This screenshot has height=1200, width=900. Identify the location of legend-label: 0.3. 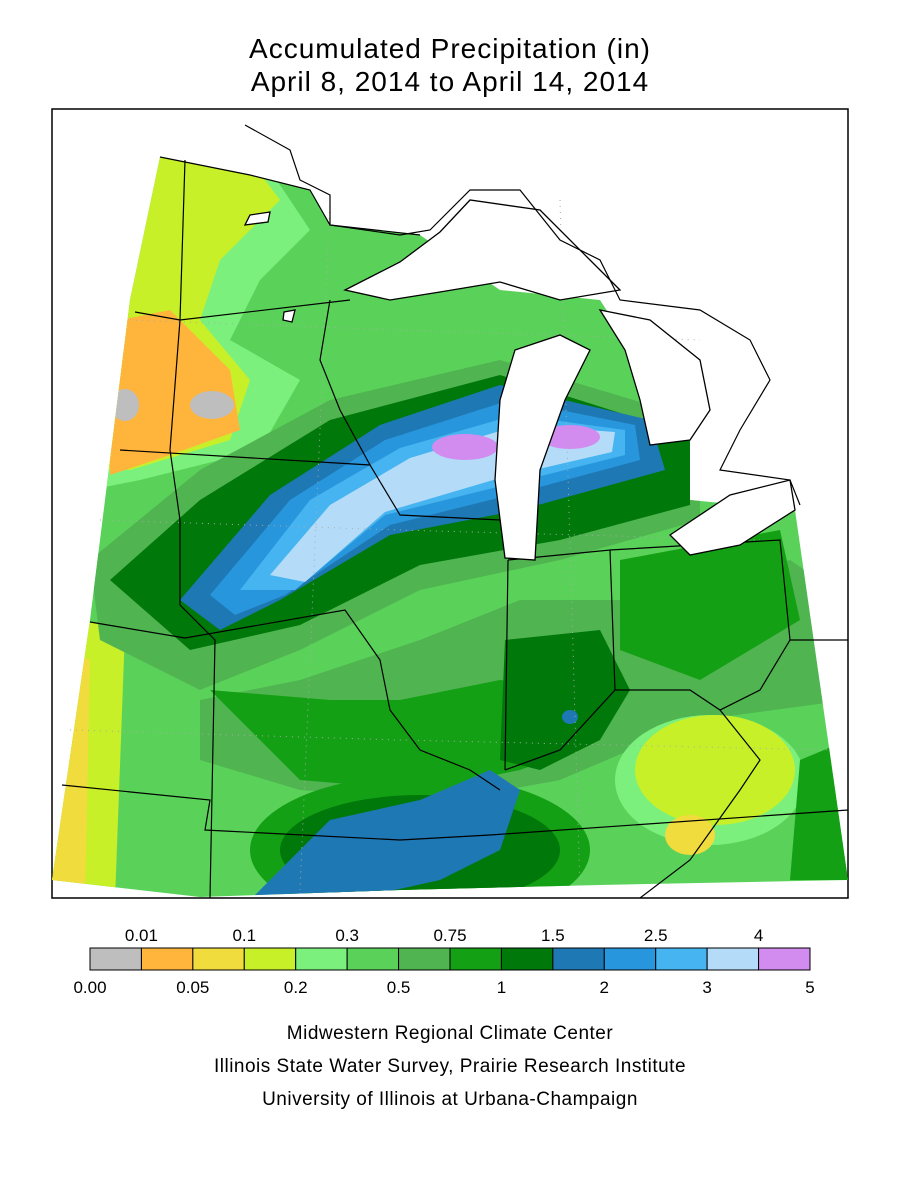
(347, 935).